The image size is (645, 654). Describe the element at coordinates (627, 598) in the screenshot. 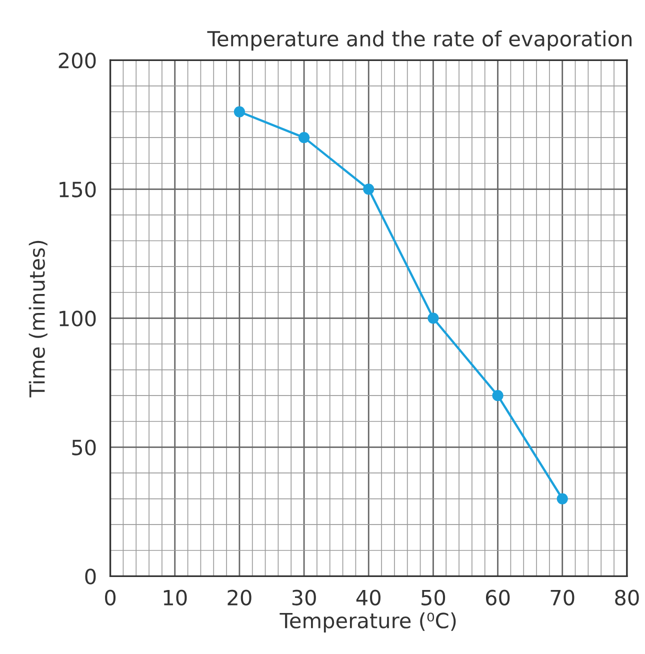

I see `x-tick-label: 80` at that location.